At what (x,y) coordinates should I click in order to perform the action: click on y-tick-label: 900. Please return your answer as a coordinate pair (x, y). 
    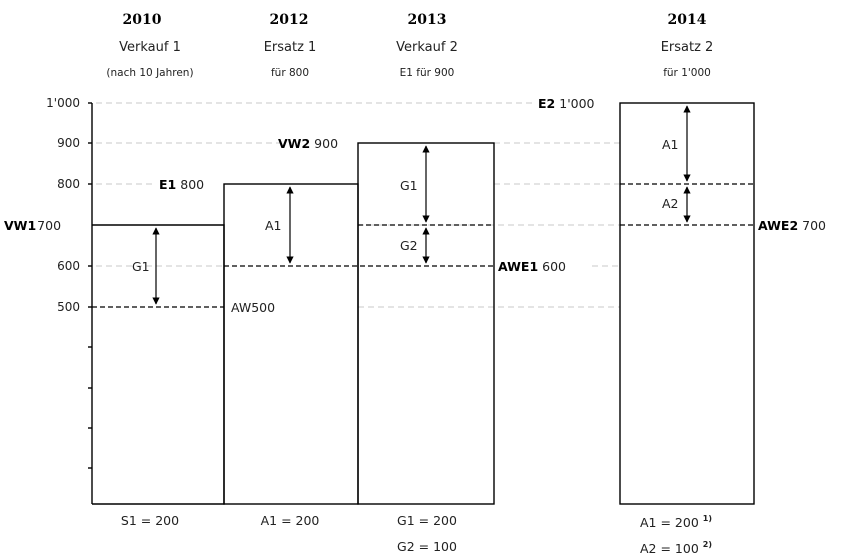
    Looking at the image, I should click on (68, 143).